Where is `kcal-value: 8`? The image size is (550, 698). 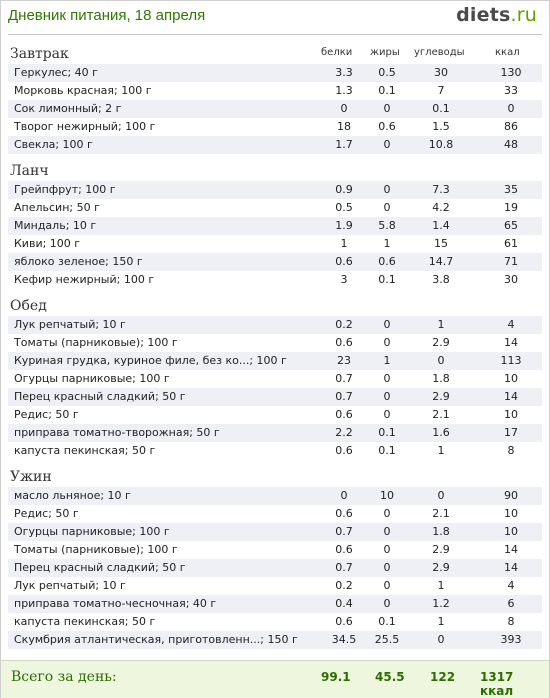 kcal-value: 8 is located at coordinates (511, 450).